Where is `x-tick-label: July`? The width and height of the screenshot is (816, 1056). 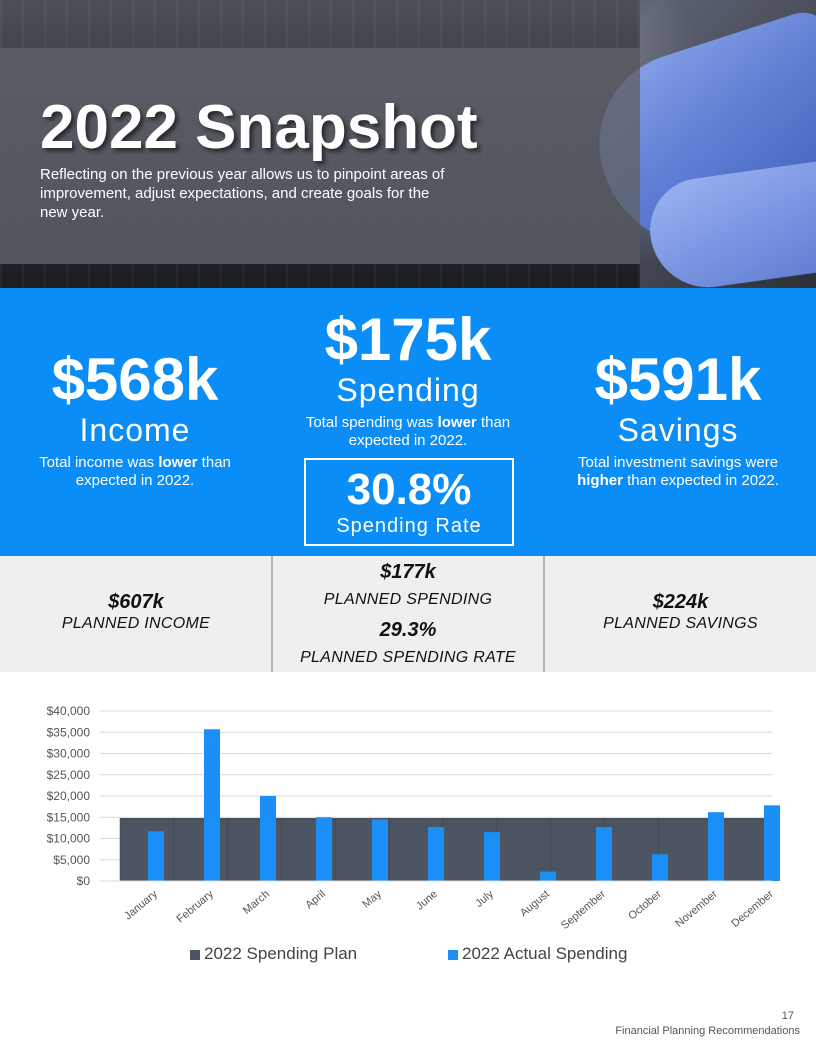 x-tick-label: July is located at coordinates (484, 899).